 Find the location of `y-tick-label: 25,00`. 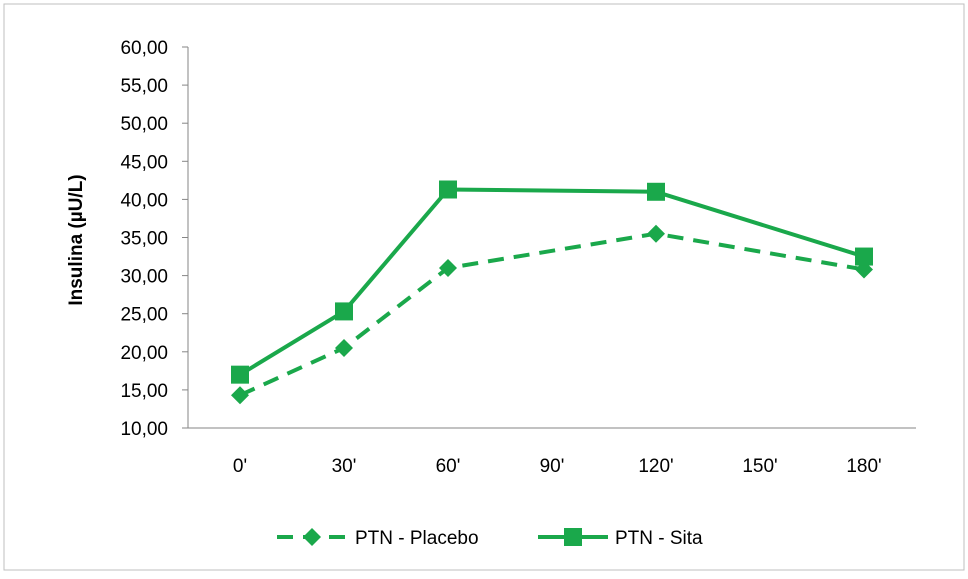

y-tick-label: 25,00 is located at coordinates (144, 315).